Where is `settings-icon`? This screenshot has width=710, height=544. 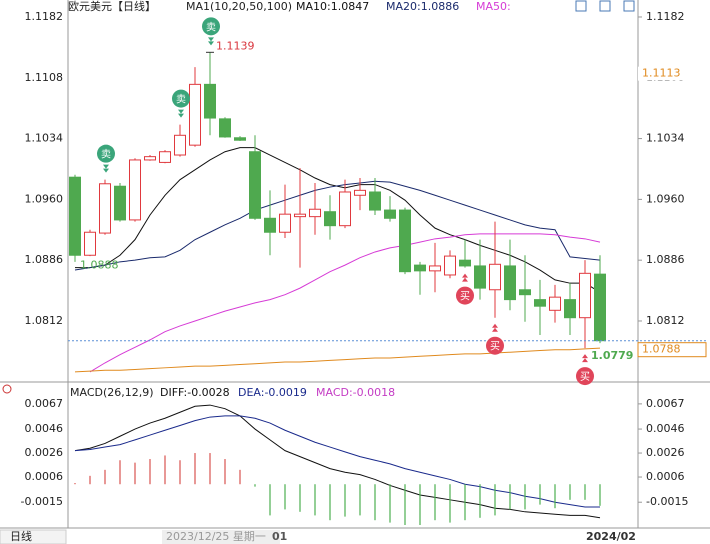 settings-icon is located at coordinates (7, 389).